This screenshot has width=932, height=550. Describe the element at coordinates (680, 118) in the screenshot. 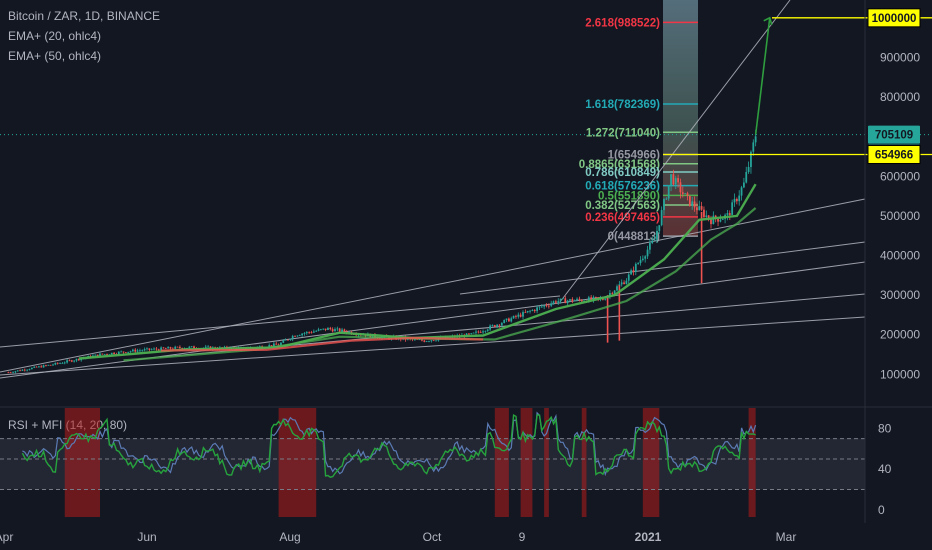

I see `fib-box` at that location.